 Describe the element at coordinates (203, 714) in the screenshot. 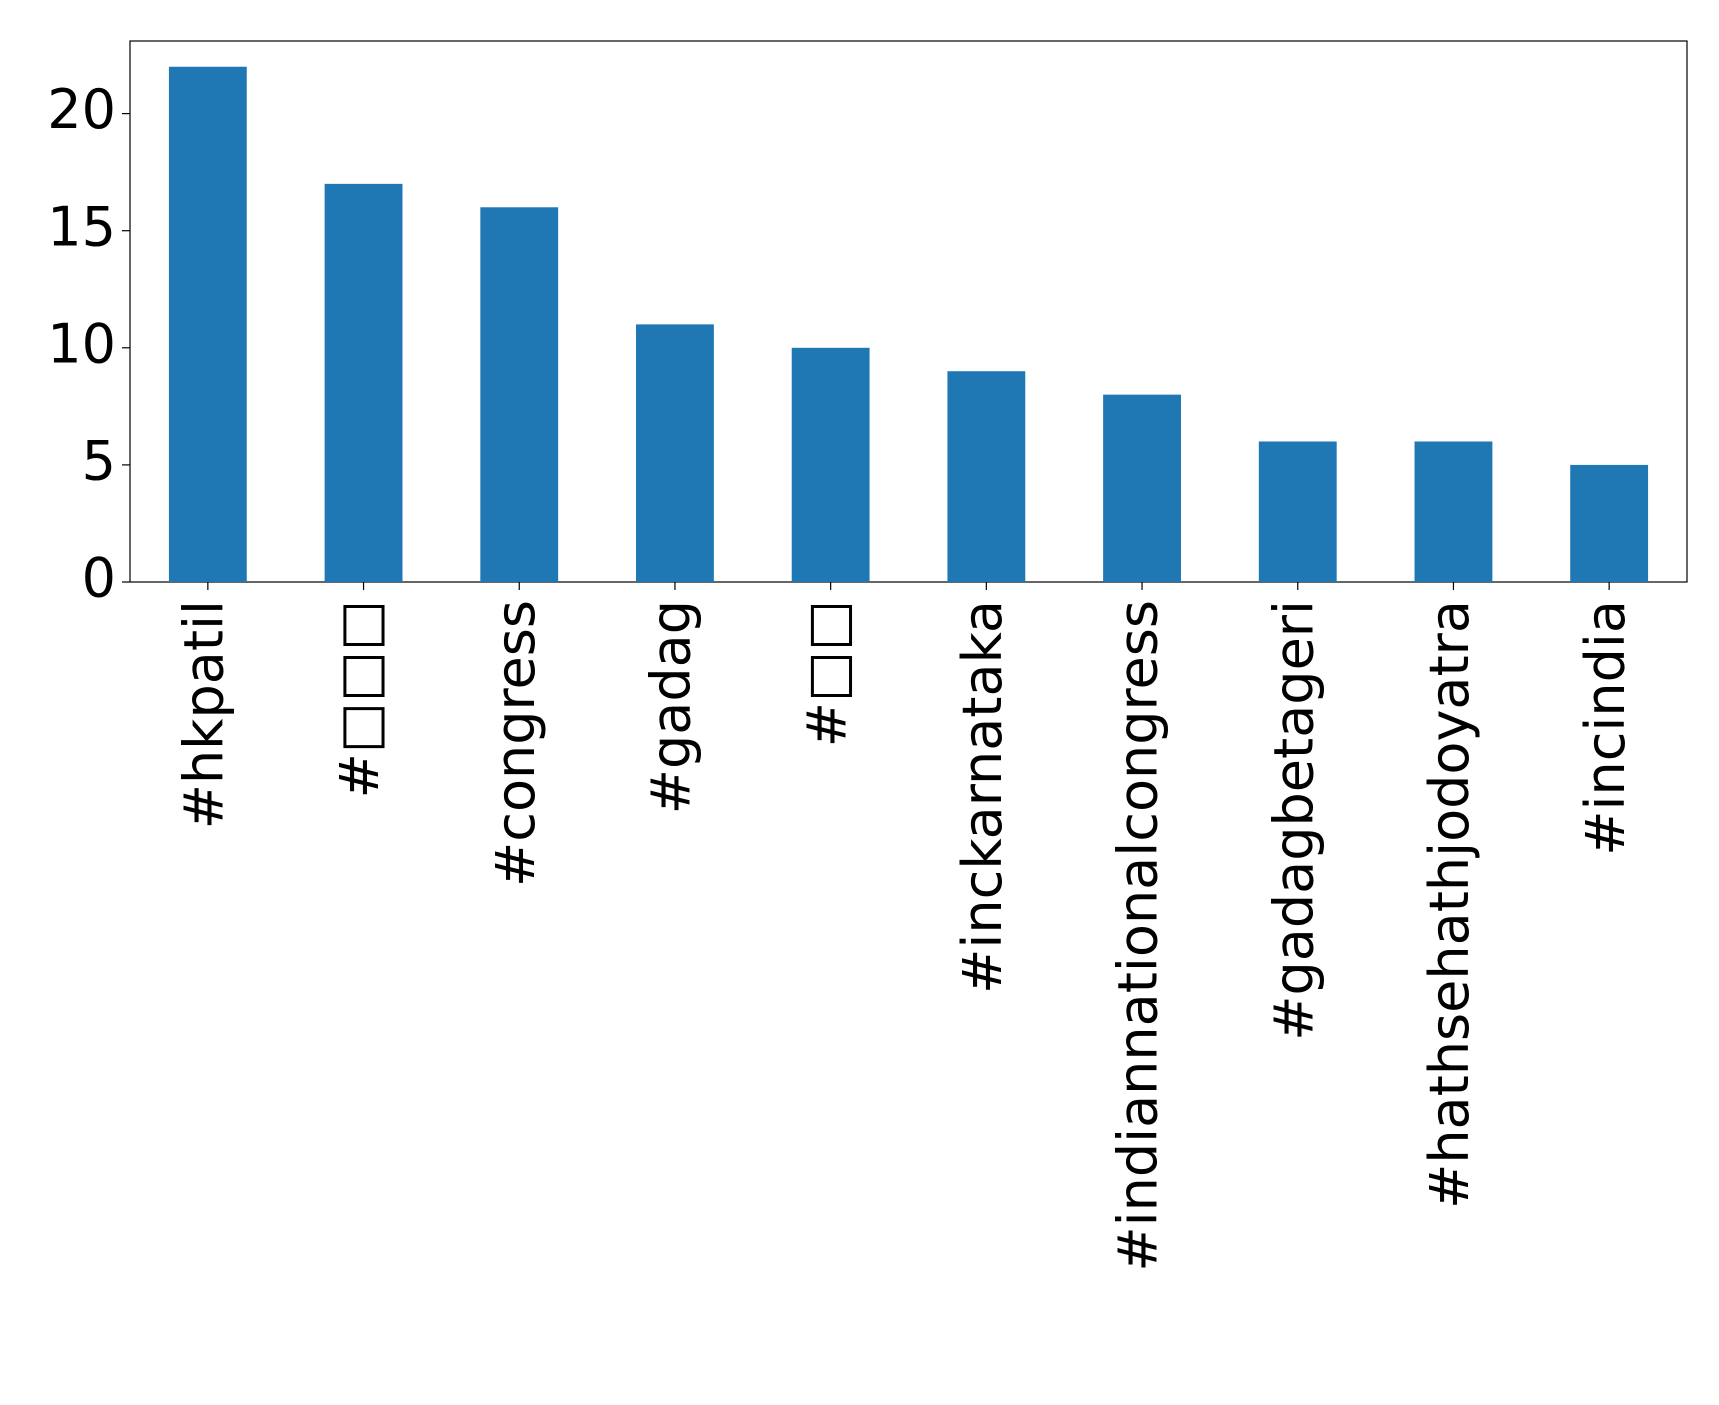

I see `x-tick-label: #hkpatil` at that location.